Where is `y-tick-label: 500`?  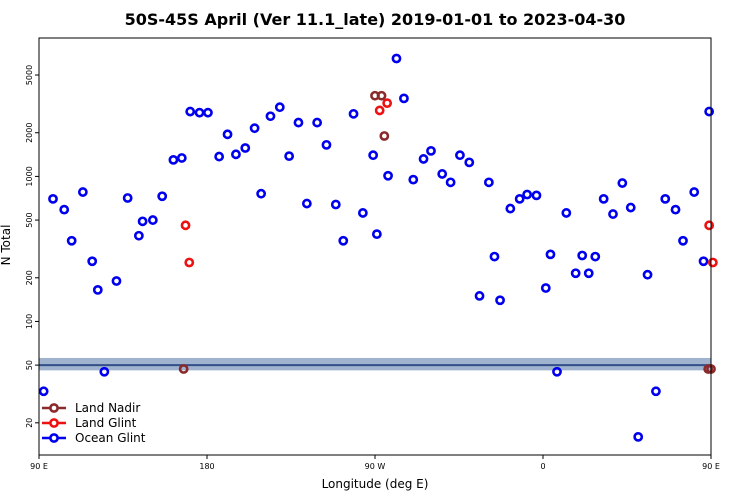 y-tick-label: 500 is located at coordinates (29, 219).